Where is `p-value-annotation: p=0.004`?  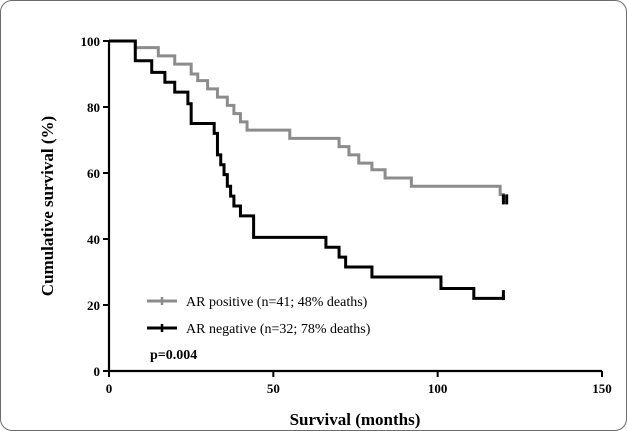
p-value-annotation: p=0.004 is located at coordinates (173, 355).